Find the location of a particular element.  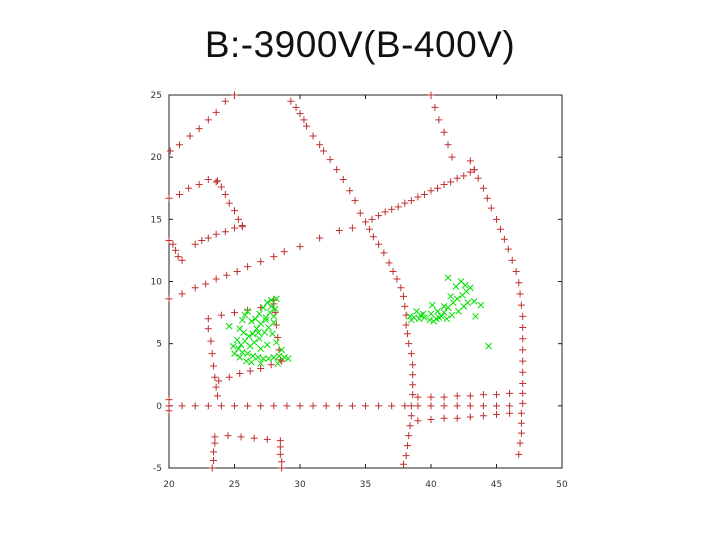

x-tick-label: 50 is located at coordinates (562, 485).